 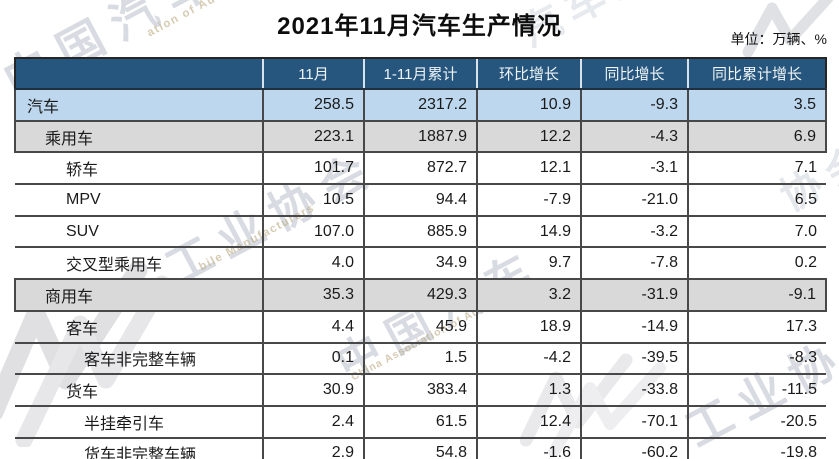 I want to click on value-cell: 54.8, so click(x=420, y=448).